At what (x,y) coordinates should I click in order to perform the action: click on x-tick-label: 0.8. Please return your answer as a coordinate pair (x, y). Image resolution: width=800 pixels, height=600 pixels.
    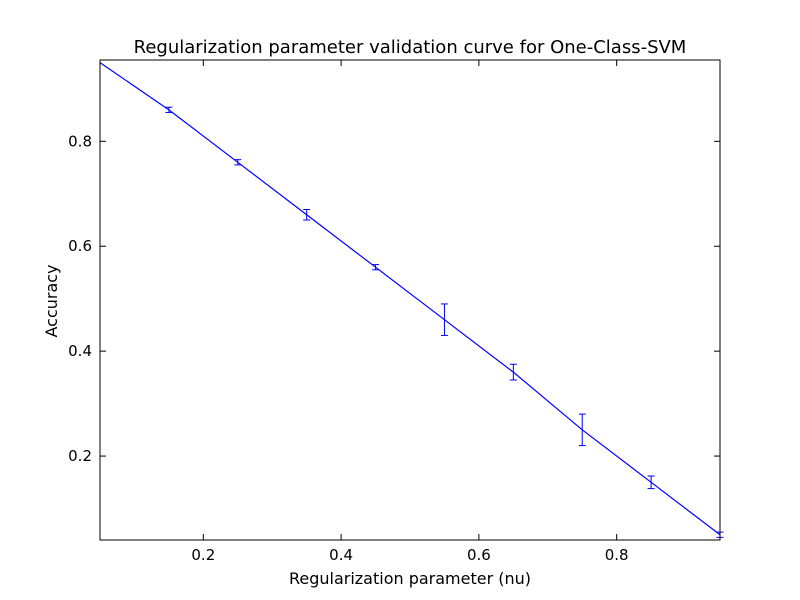
    Looking at the image, I should click on (617, 555).